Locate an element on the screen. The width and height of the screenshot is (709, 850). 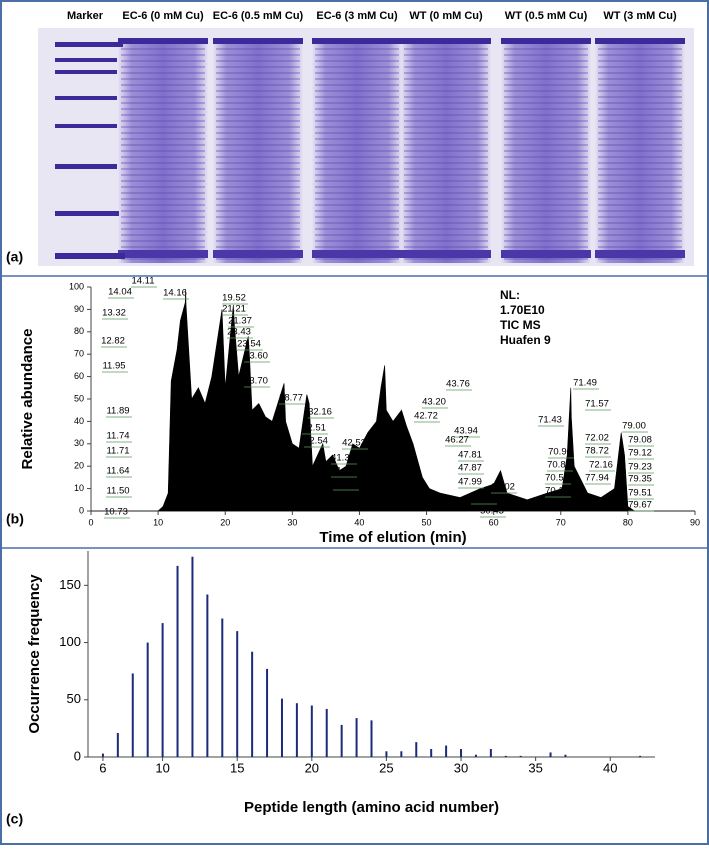
y-tick-label: 20 is located at coordinates (79, 466).